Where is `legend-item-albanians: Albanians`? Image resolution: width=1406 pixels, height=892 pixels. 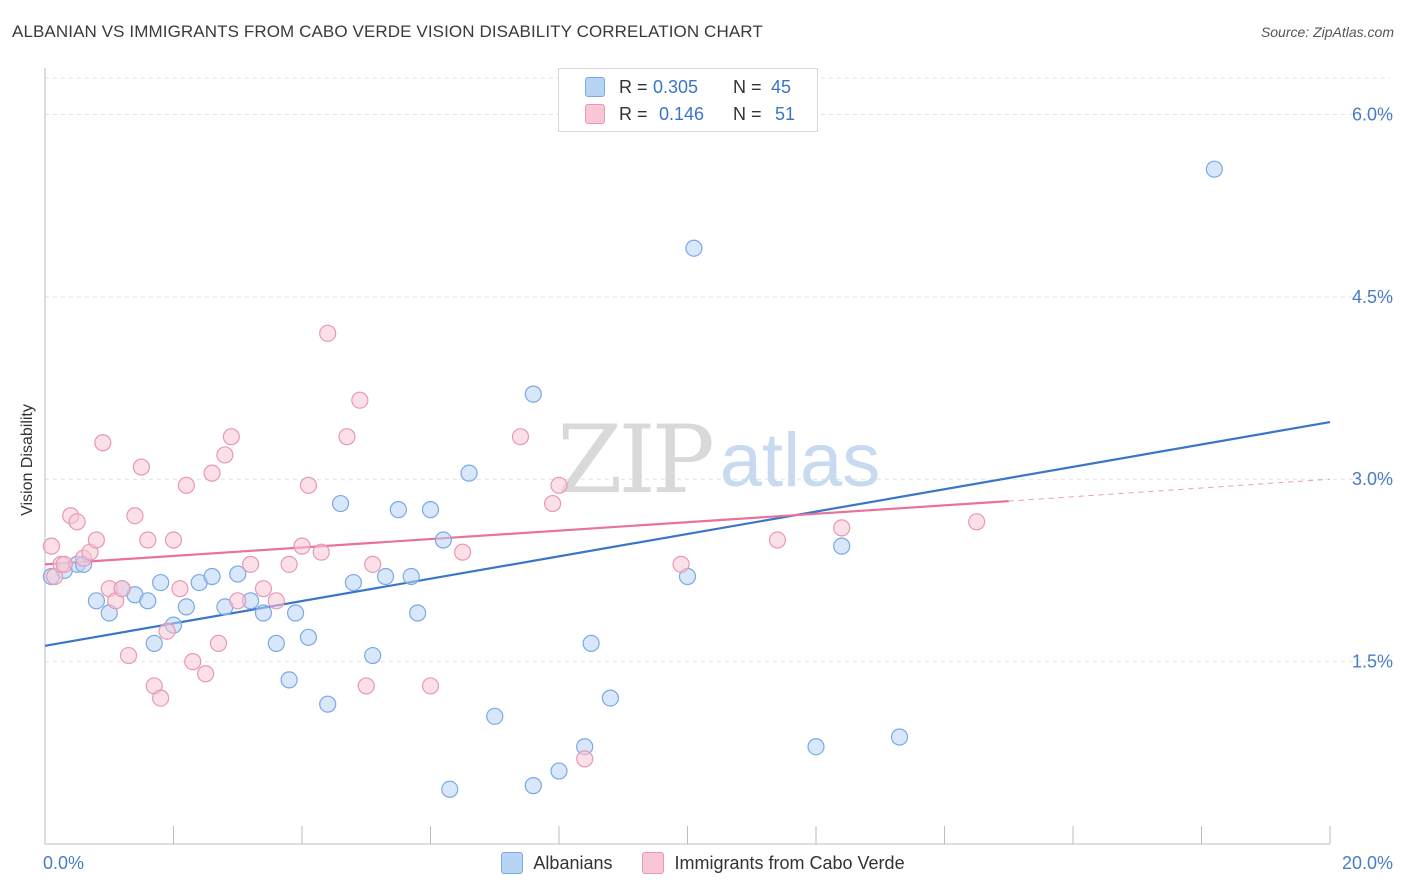 legend-item-albanians: Albanians is located at coordinates (556, 863).